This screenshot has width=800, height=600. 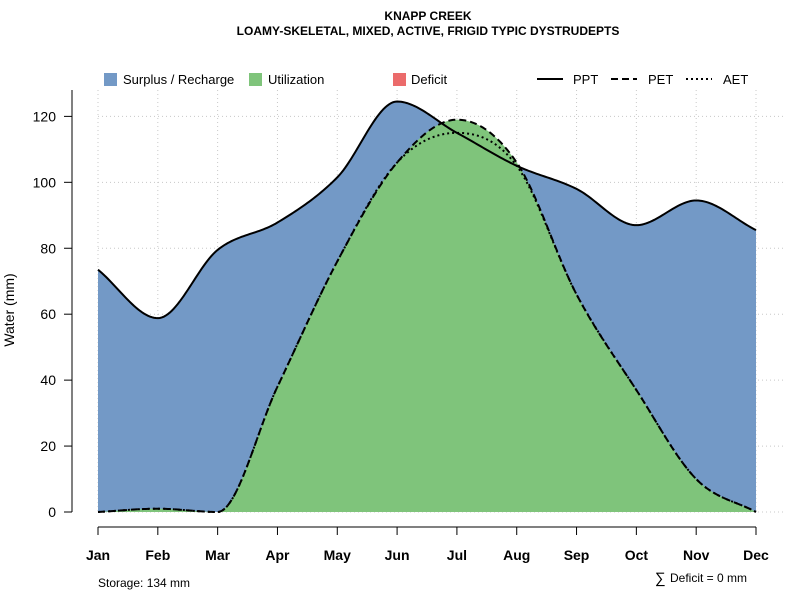 I want to click on x-tick-label: Oct, so click(x=637, y=555).